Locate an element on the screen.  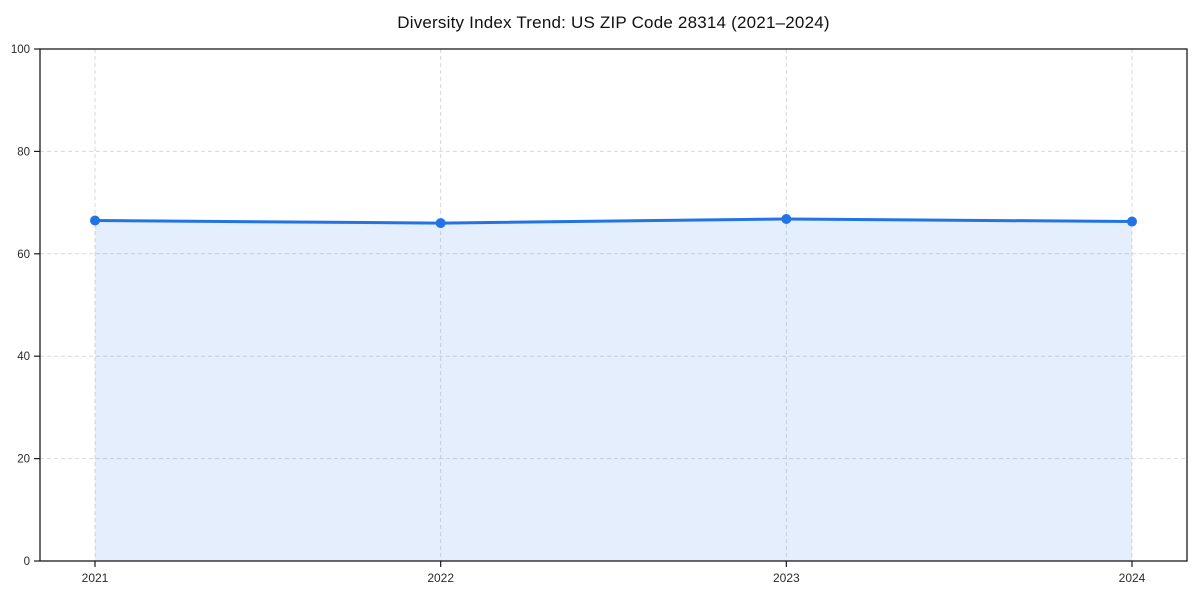
y-axis-tick-label: 20 is located at coordinates (23, 460).